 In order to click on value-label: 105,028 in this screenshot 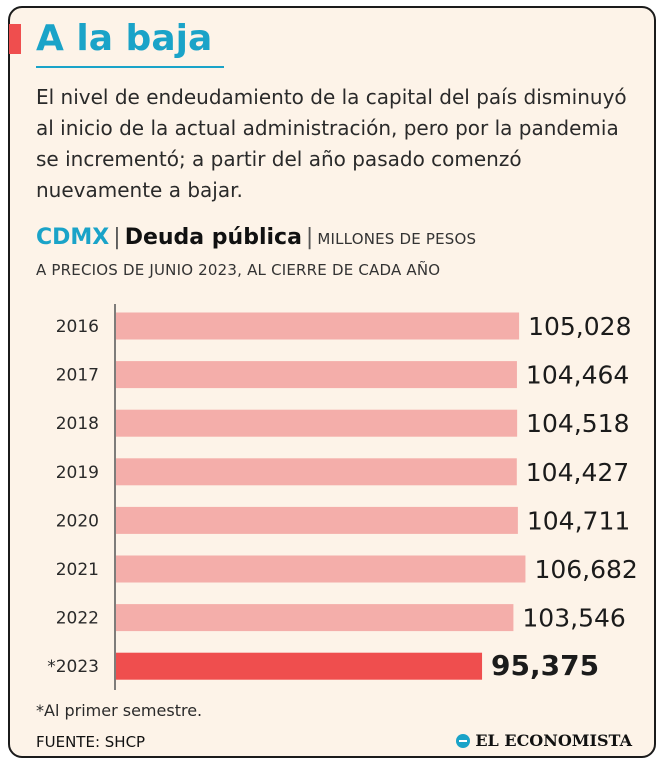, I will do `click(579, 326)`.